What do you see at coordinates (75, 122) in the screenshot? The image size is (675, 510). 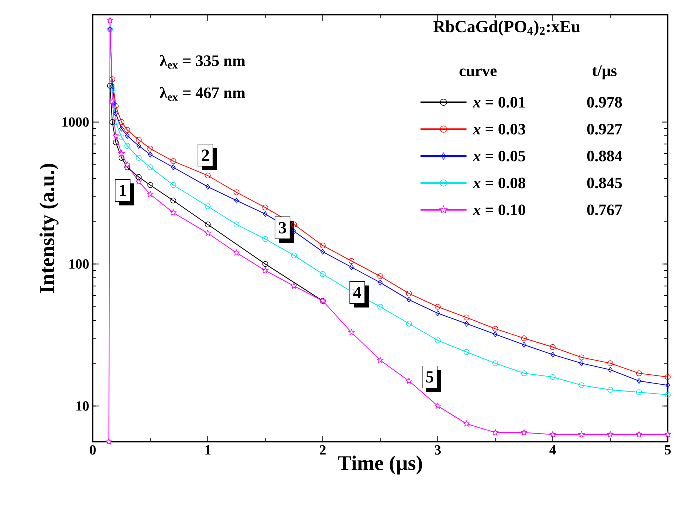 I see `y-tick-label: 1000` at bounding box center [75, 122].